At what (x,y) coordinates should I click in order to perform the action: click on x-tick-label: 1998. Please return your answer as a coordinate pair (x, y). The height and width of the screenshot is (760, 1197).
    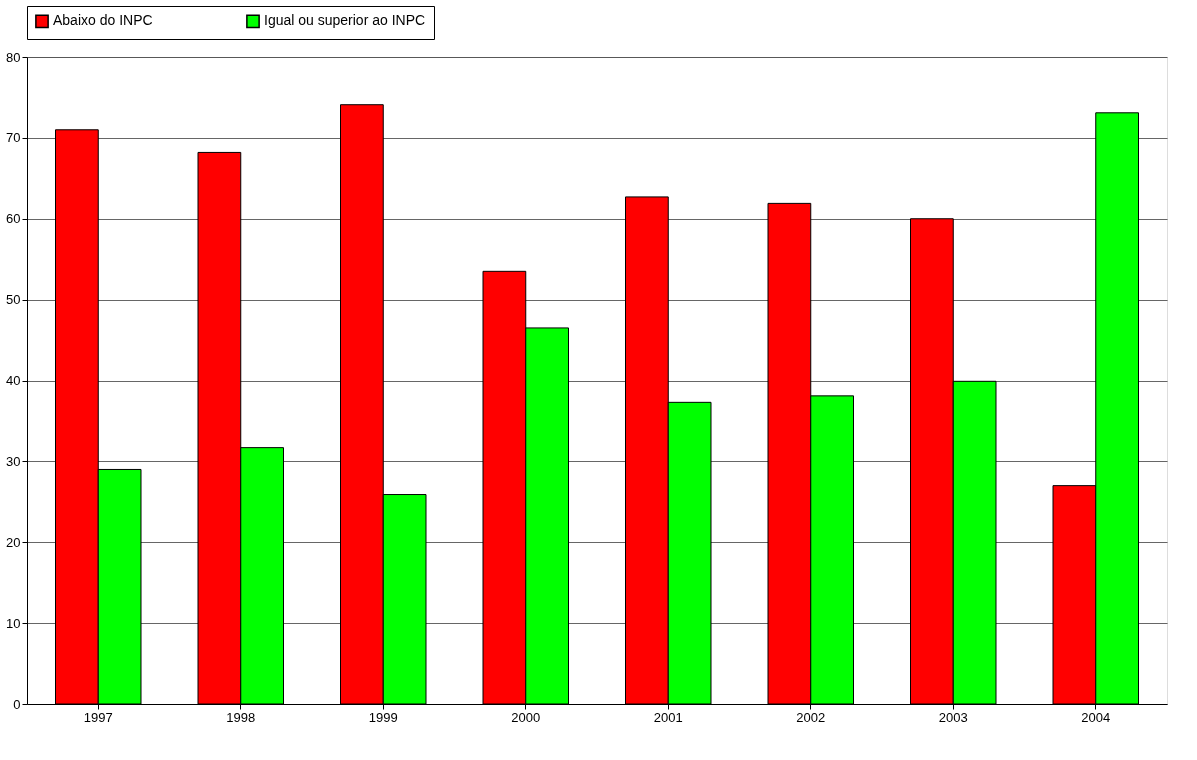
    Looking at the image, I should click on (241, 717).